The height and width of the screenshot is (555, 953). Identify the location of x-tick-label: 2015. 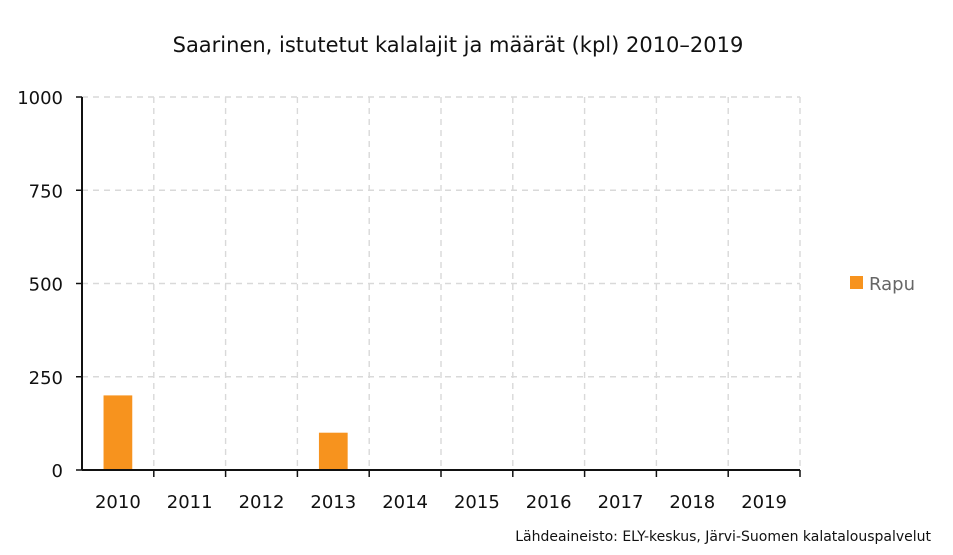
(477, 502).